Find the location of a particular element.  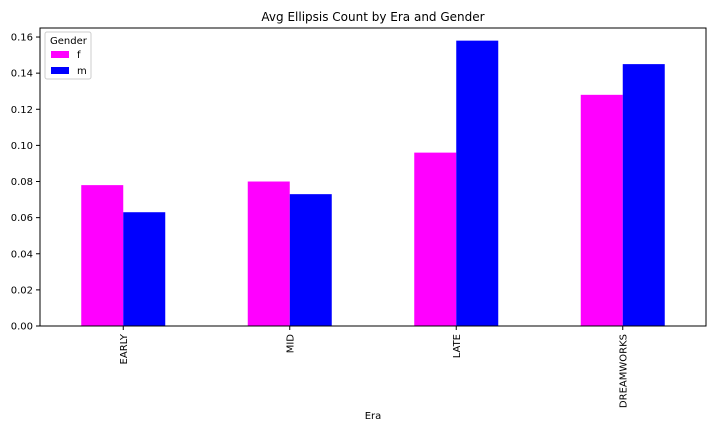

legend-swatch-m is located at coordinates (60, 70).